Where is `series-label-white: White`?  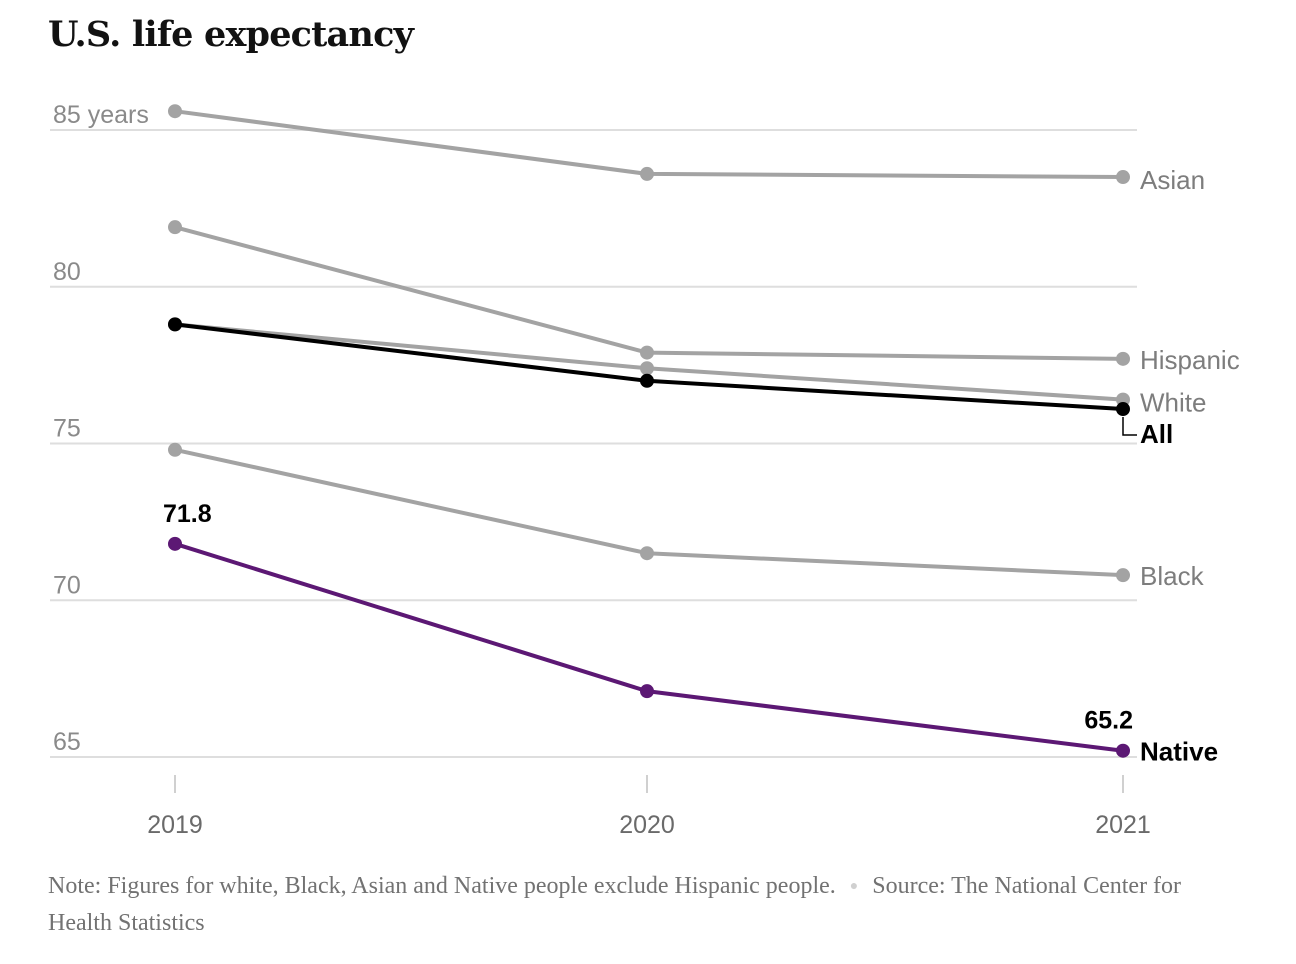 series-label-white: White is located at coordinates (1173, 403).